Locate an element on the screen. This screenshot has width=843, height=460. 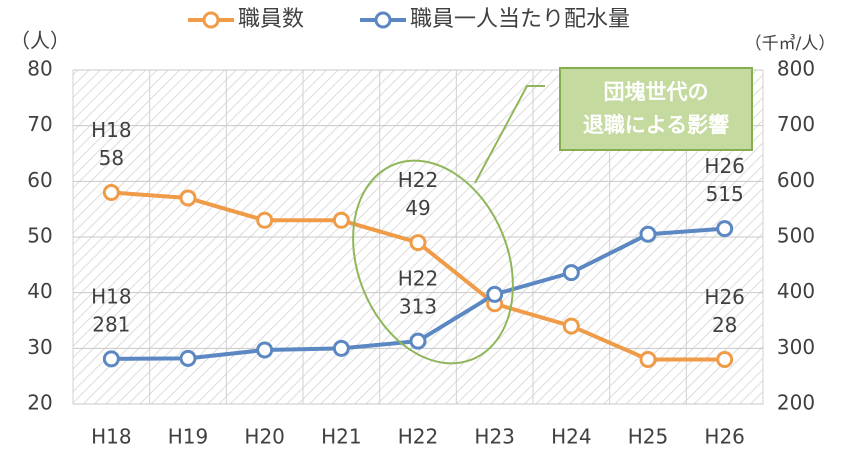
y2-tick-label: 200 is located at coordinates (796, 403).